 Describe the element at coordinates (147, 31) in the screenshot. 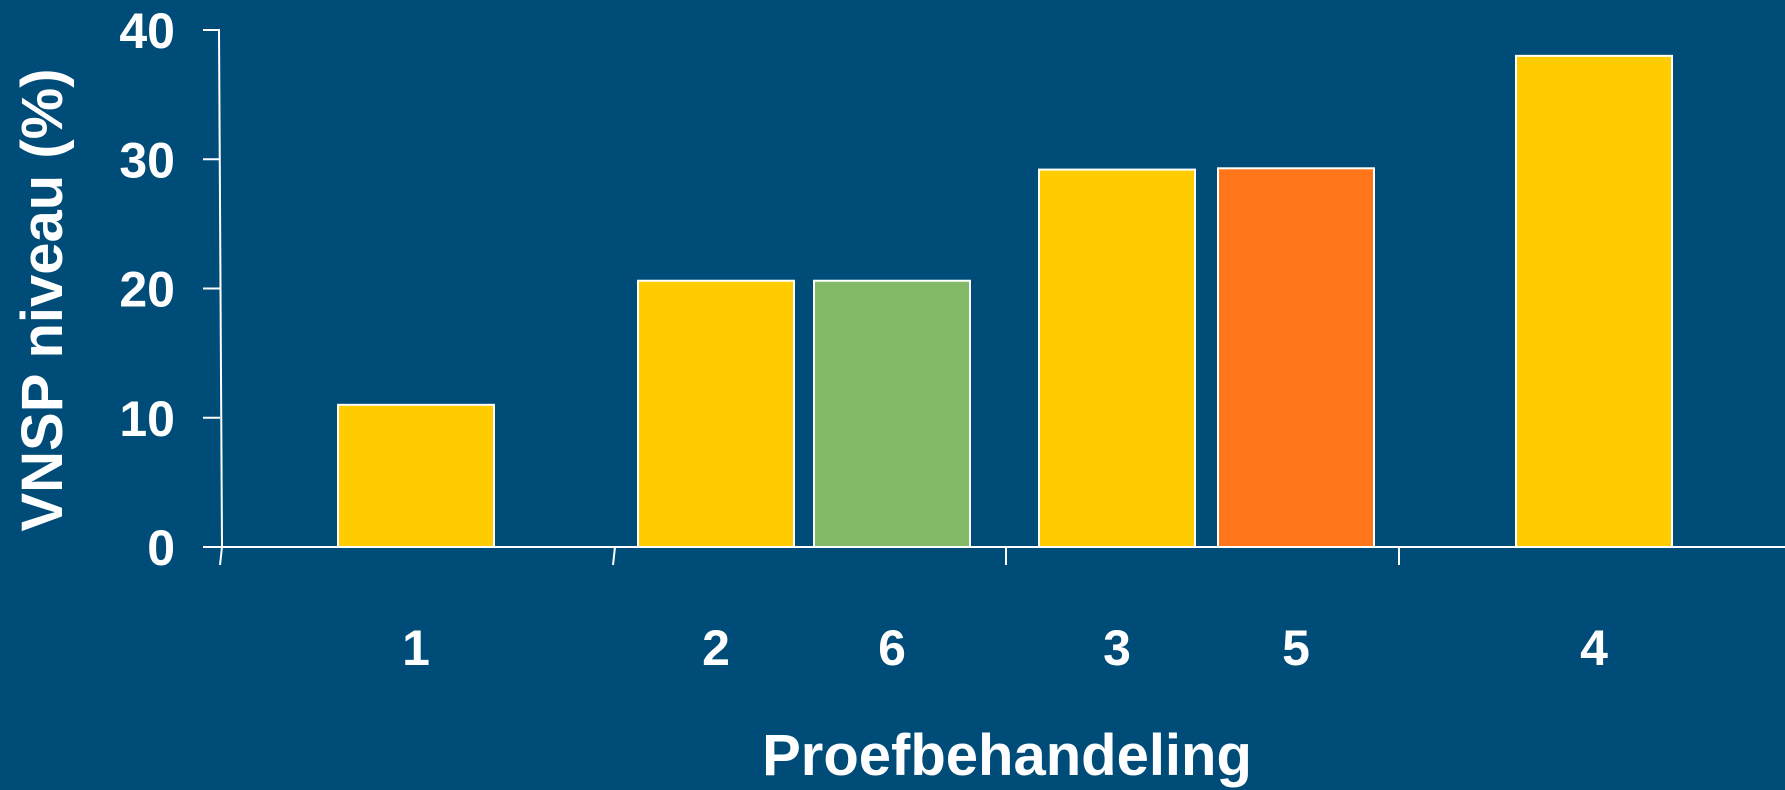

I see `y-tick-label: 40` at that location.